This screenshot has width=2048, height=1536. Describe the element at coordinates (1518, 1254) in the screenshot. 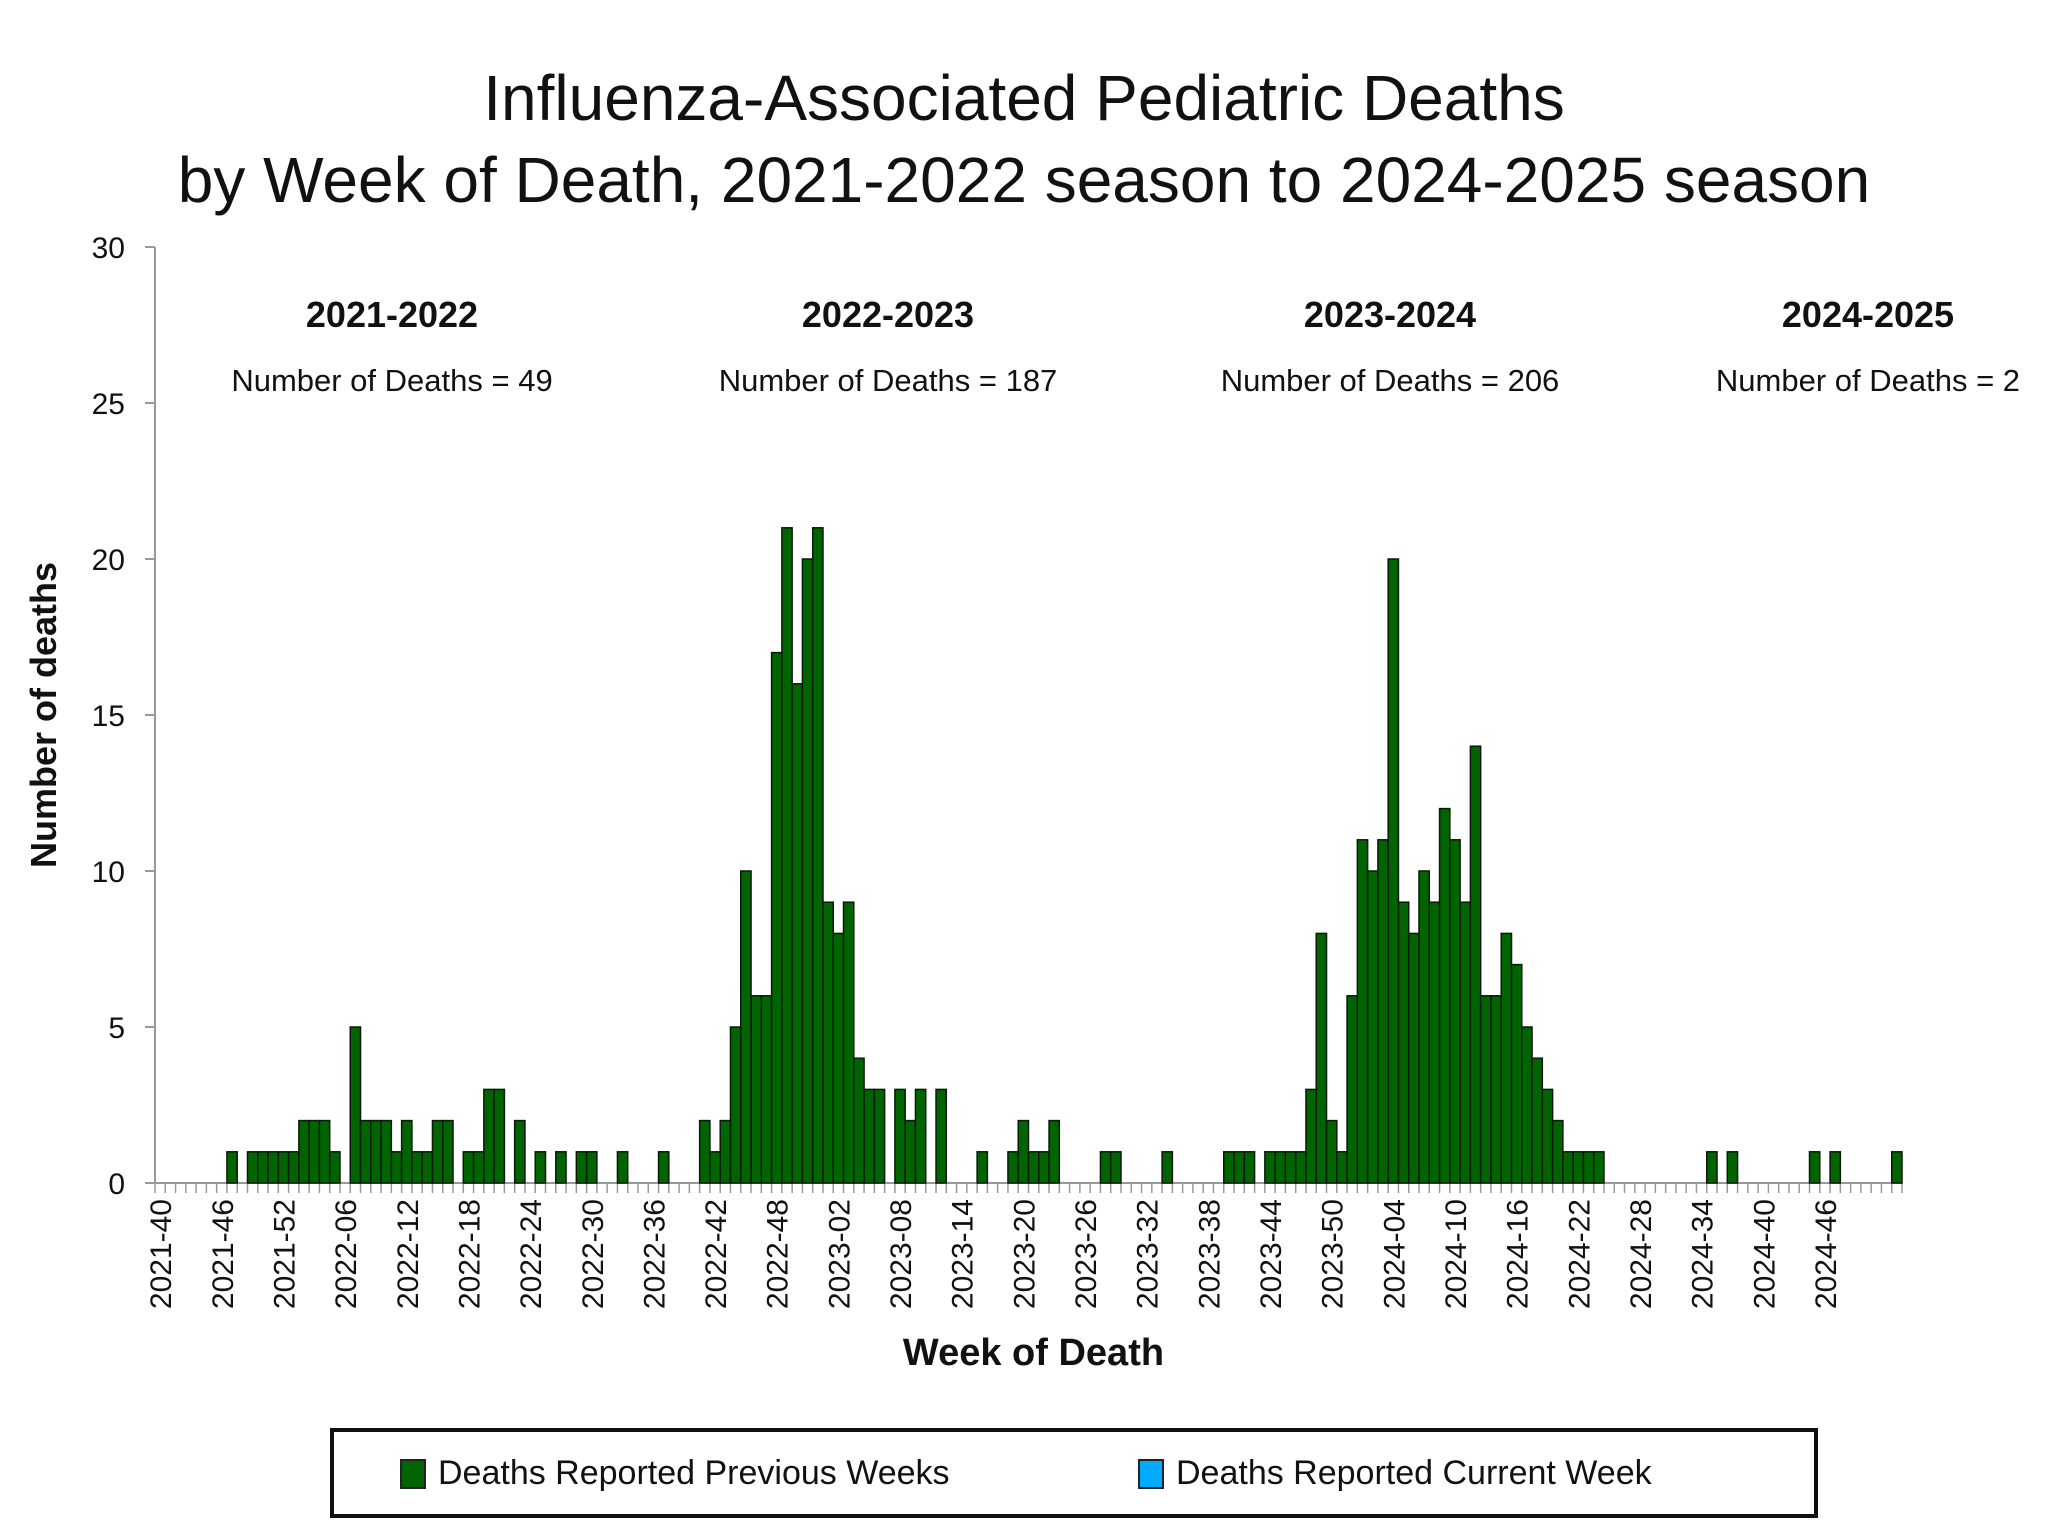

I see `x-tick-label: 2024-16` at that location.